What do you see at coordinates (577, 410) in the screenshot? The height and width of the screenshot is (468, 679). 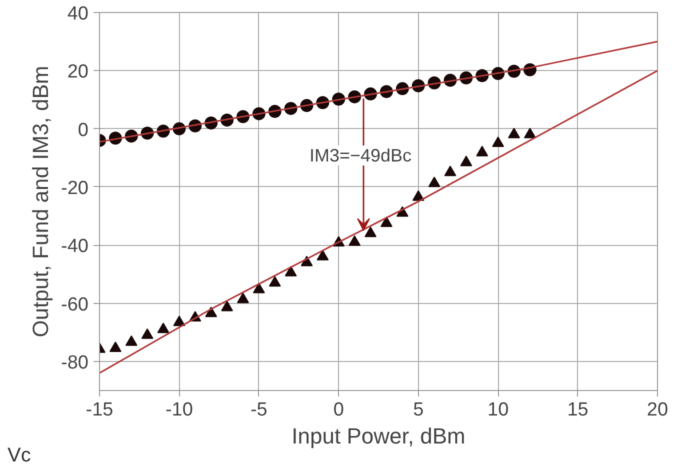 I see `x-tick-label: 15` at bounding box center [577, 410].